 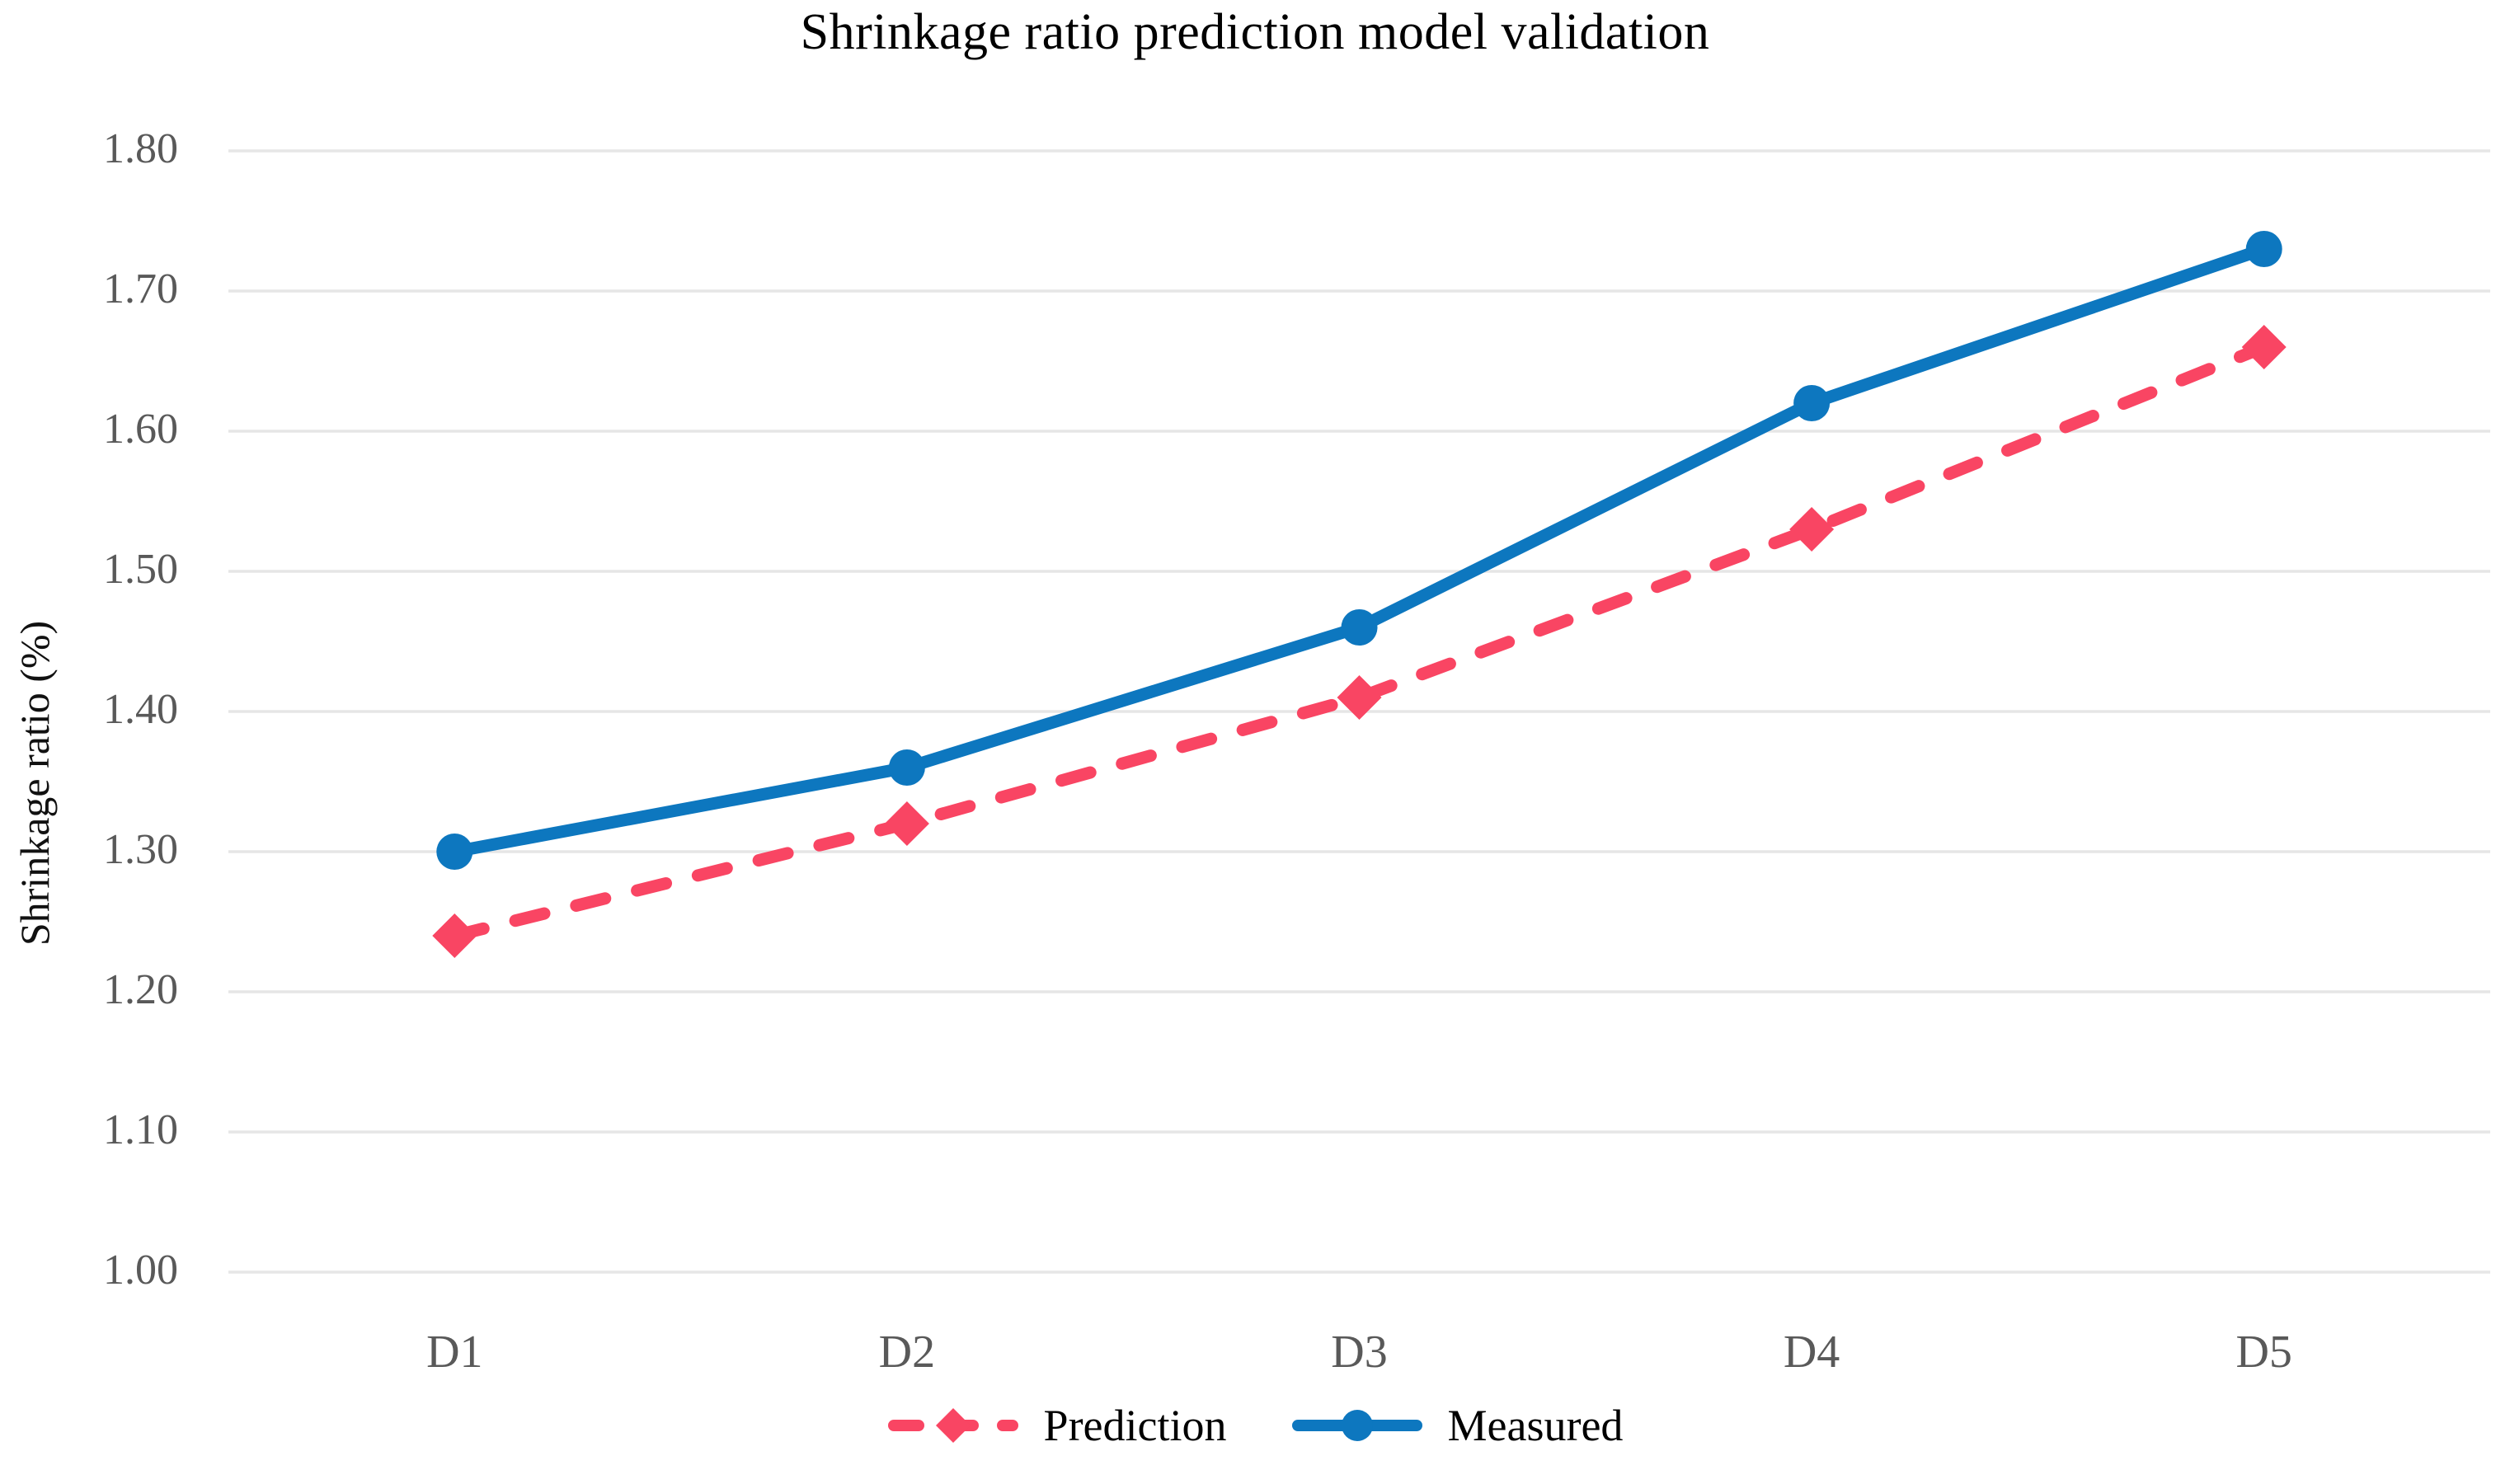 What do you see at coordinates (2263, 1352) in the screenshot?
I see `x-tick-label-d5: D5` at bounding box center [2263, 1352].